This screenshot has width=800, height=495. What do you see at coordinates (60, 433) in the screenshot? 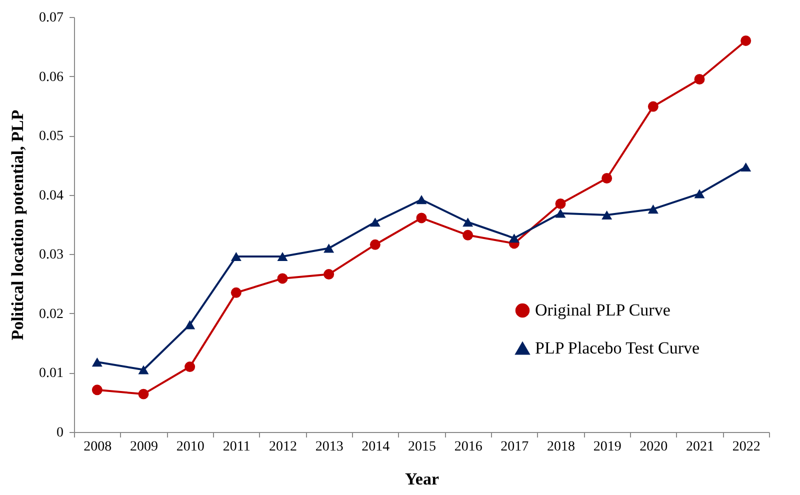
I see `y-tick-label: 0` at bounding box center [60, 433].